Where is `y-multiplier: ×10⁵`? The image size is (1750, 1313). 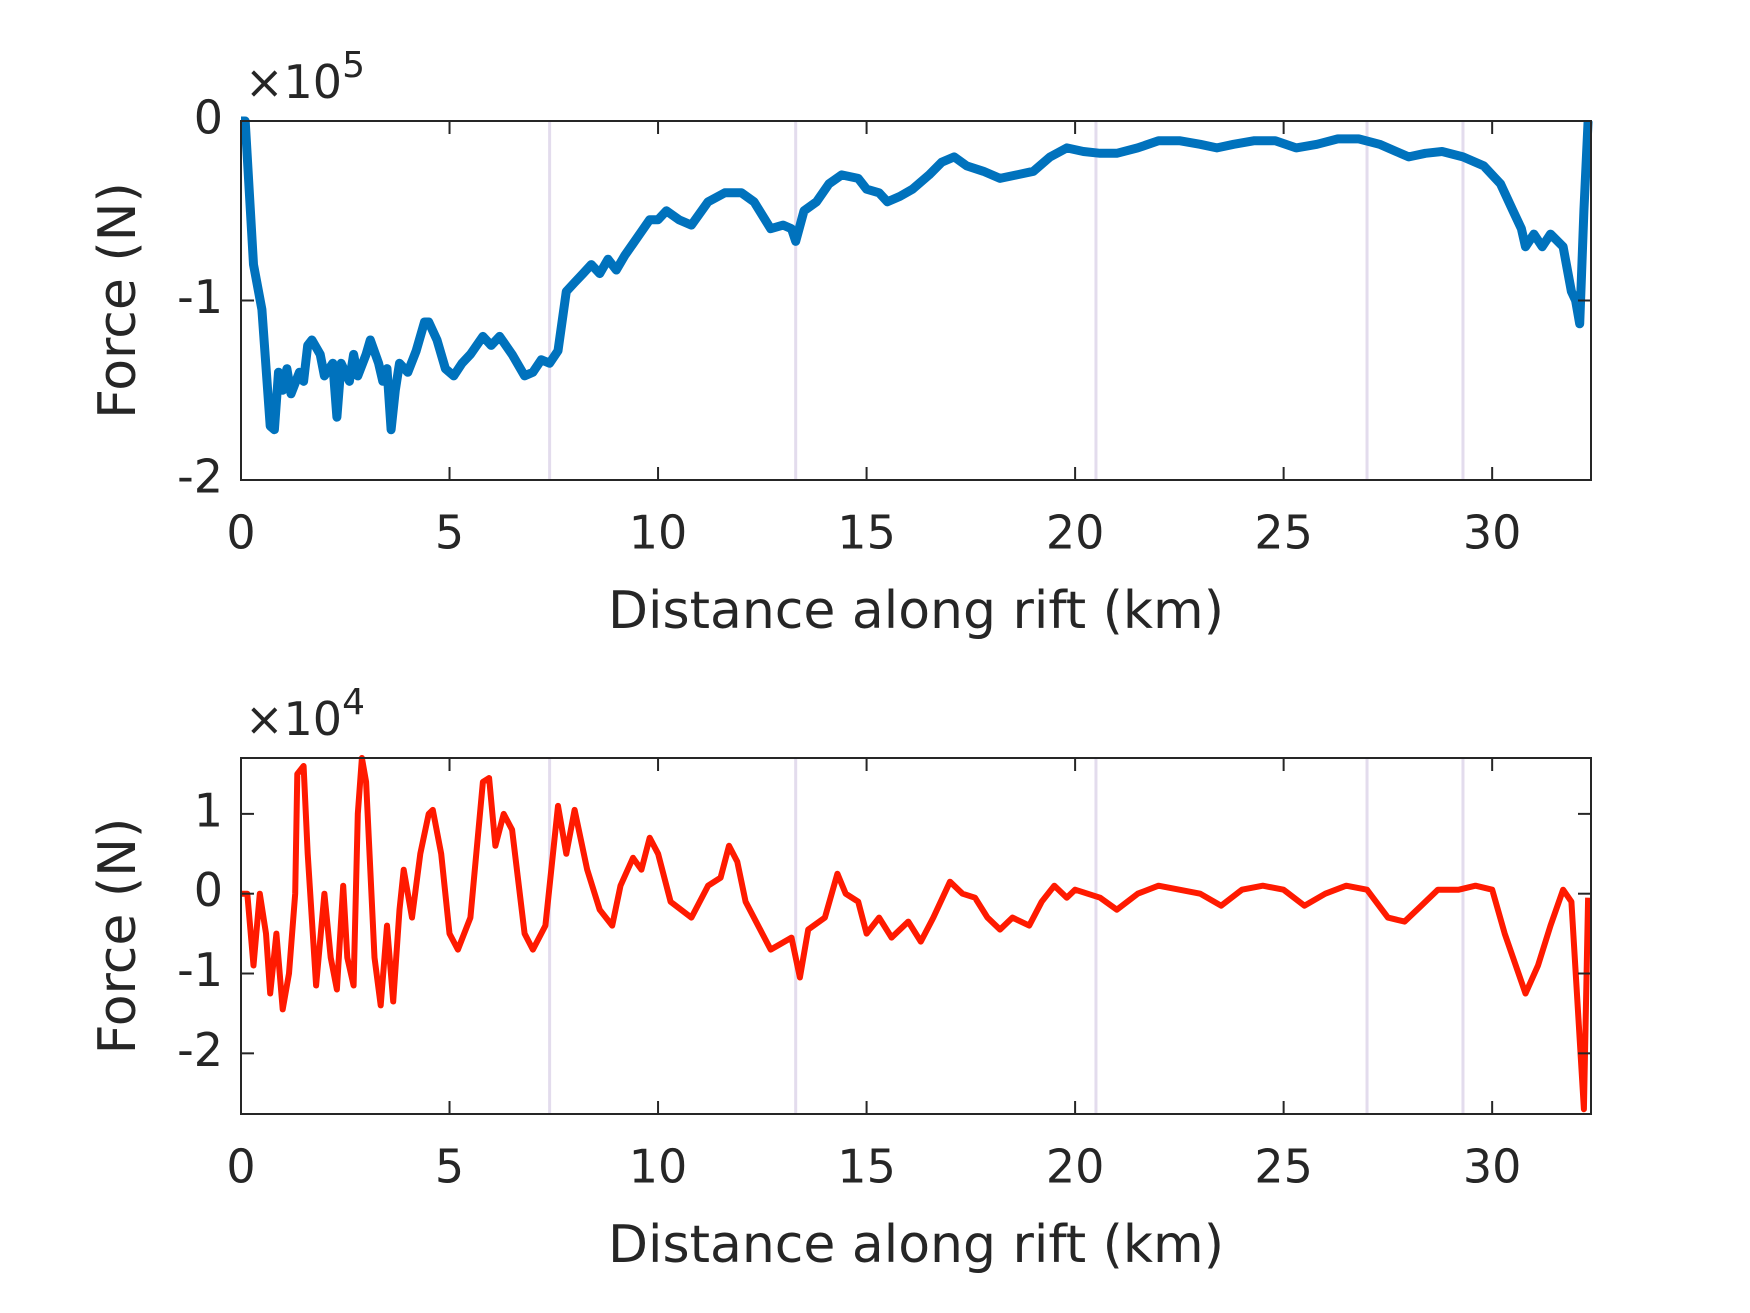
y-multiplier: ×10⁵ is located at coordinates (305, 77).